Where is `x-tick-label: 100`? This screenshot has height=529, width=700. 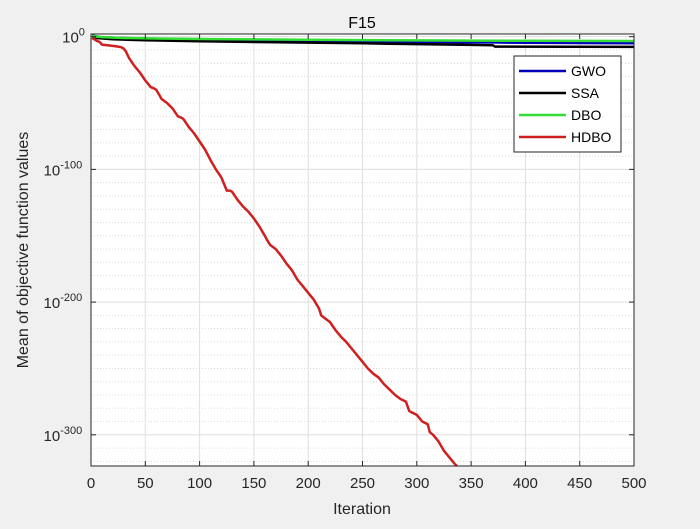
x-tick-label: 100 is located at coordinates (199, 483).